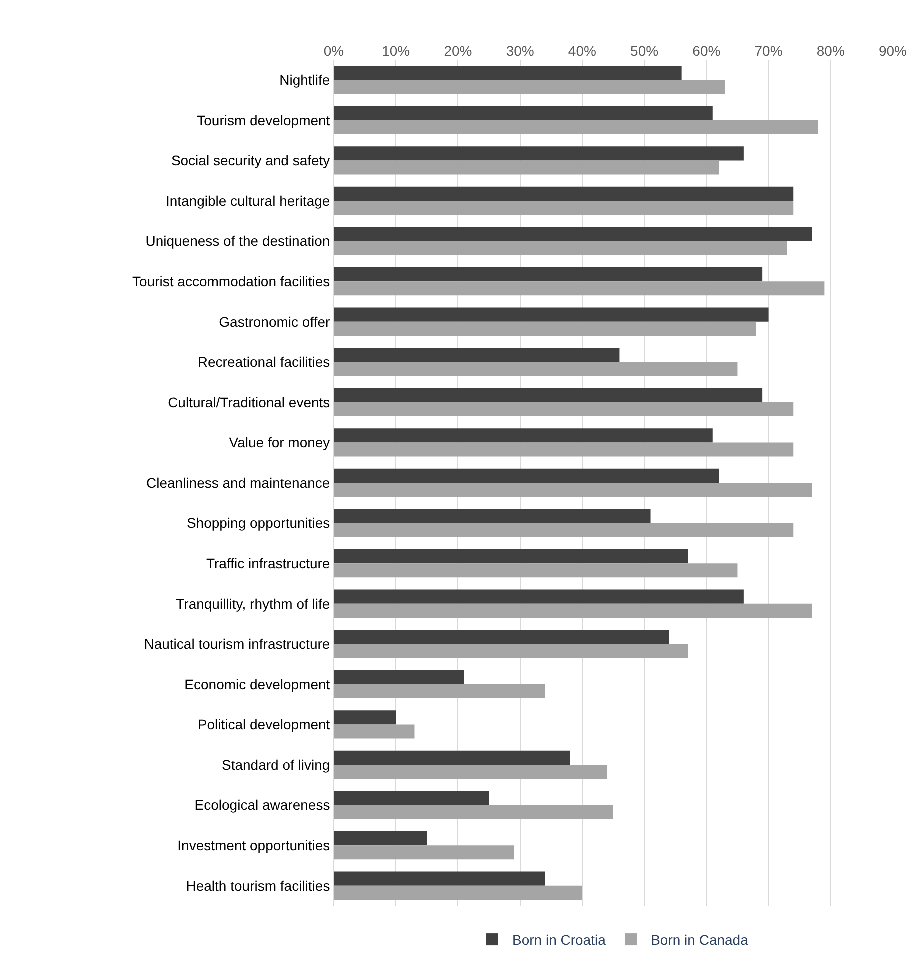  What do you see at coordinates (238, 482) in the screenshot?
I see `y-tick-label: Cleanliness and maintenance` at bounding box center [238, 482].